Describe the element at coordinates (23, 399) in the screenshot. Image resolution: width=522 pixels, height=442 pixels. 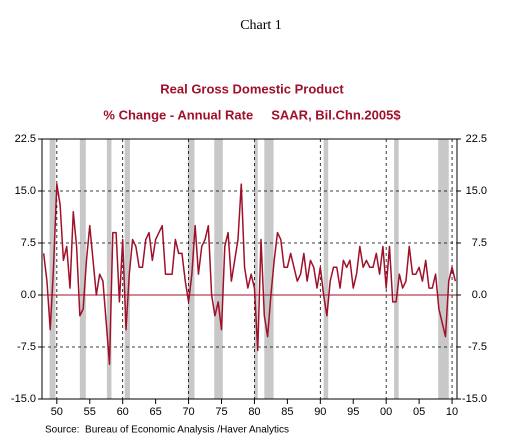
I see `y-tick-label: -15.0` at that location.